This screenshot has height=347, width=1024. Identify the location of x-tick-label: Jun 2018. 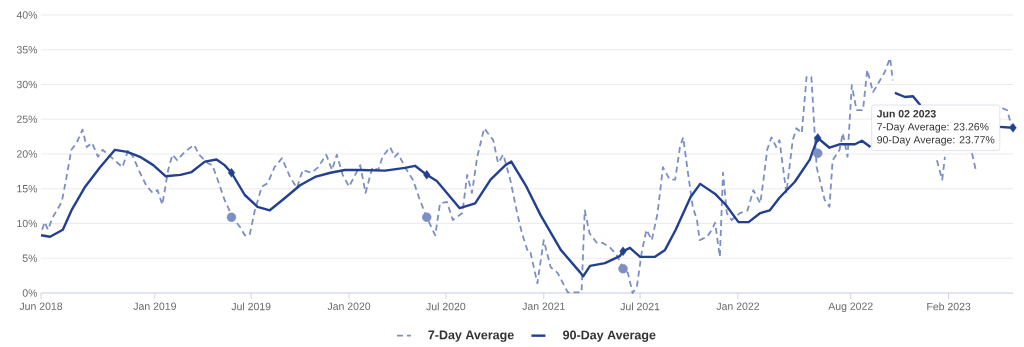
(41, 306).